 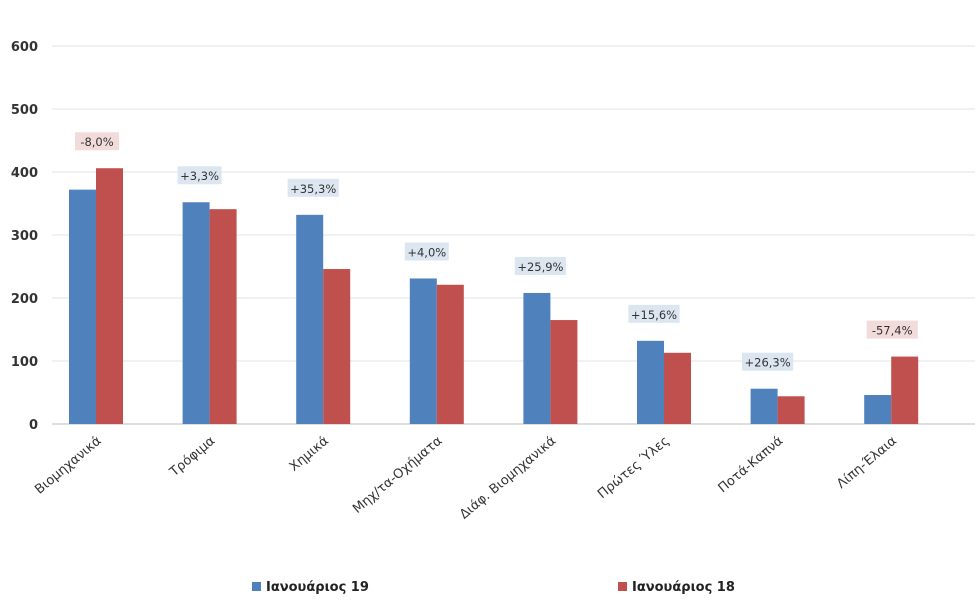 I want to click on change-annotation: +26,3%, so click(x=768, y=361).